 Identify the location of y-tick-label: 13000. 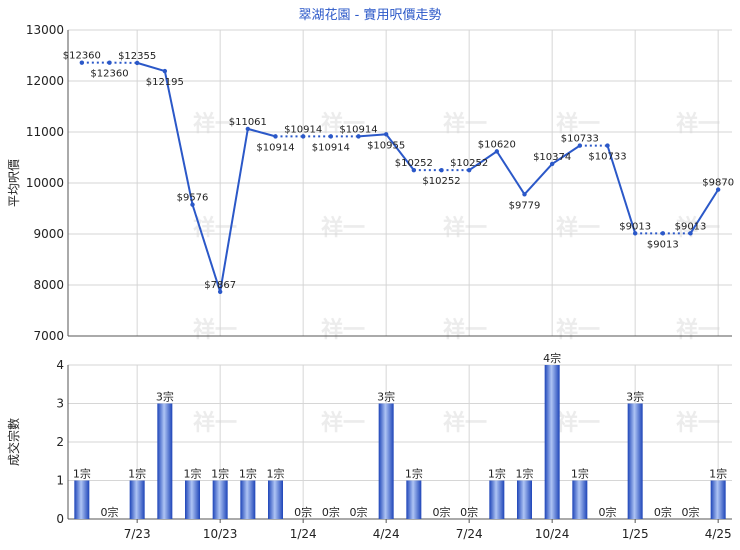
(45, 30).